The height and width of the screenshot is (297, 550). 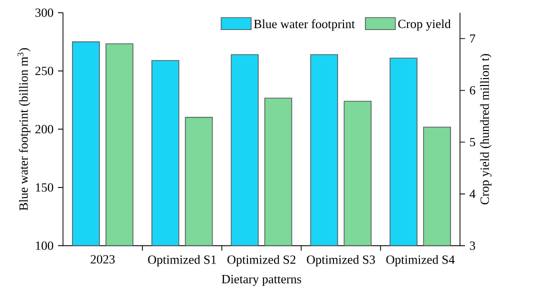 I want to click on y-tick-label: 300, so click(x=44, y=12).